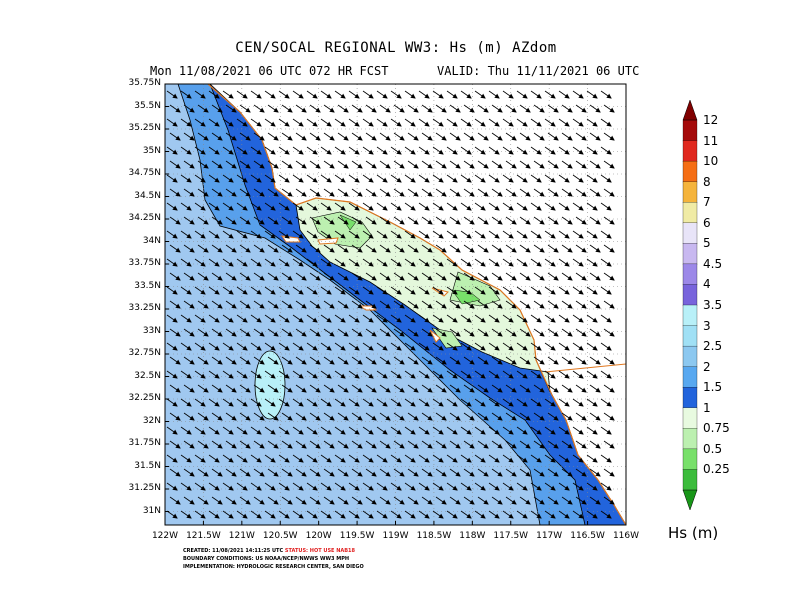 The height and width of the screenshot is (612, 792). I want to click on colorbar-label: 5, so click(707, 243).